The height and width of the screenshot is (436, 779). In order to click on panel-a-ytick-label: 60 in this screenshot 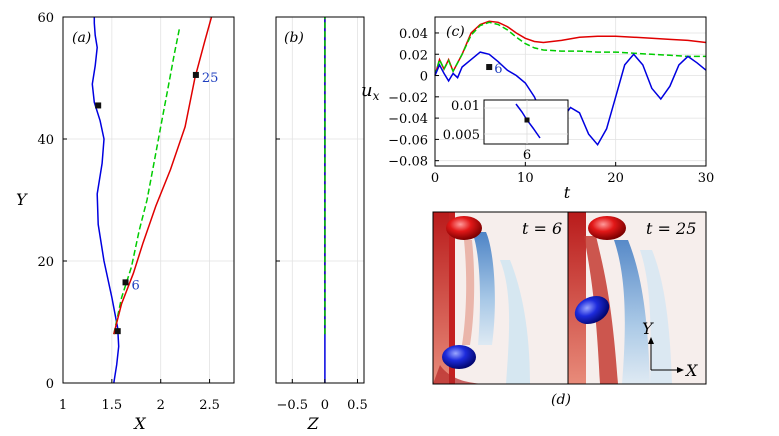, I will do `click(45, 18)`.